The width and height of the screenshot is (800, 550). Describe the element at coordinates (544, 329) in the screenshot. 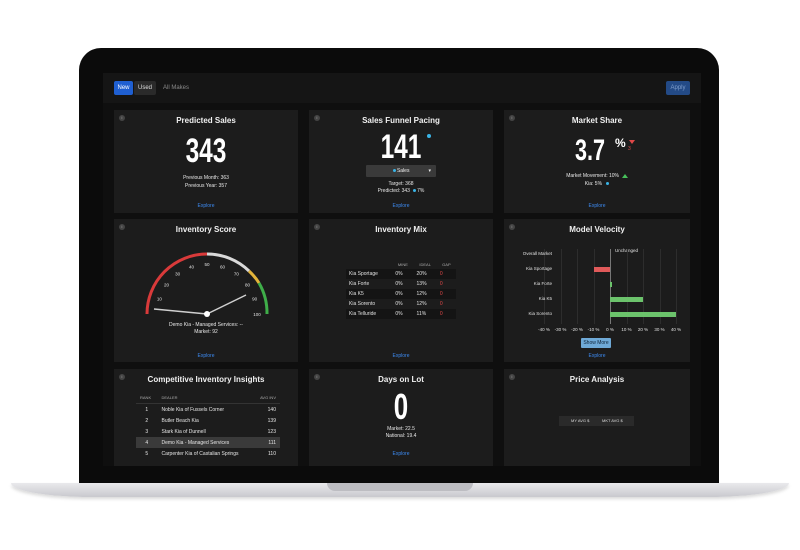

I see `axis-tick-label: -40 %` at that location.